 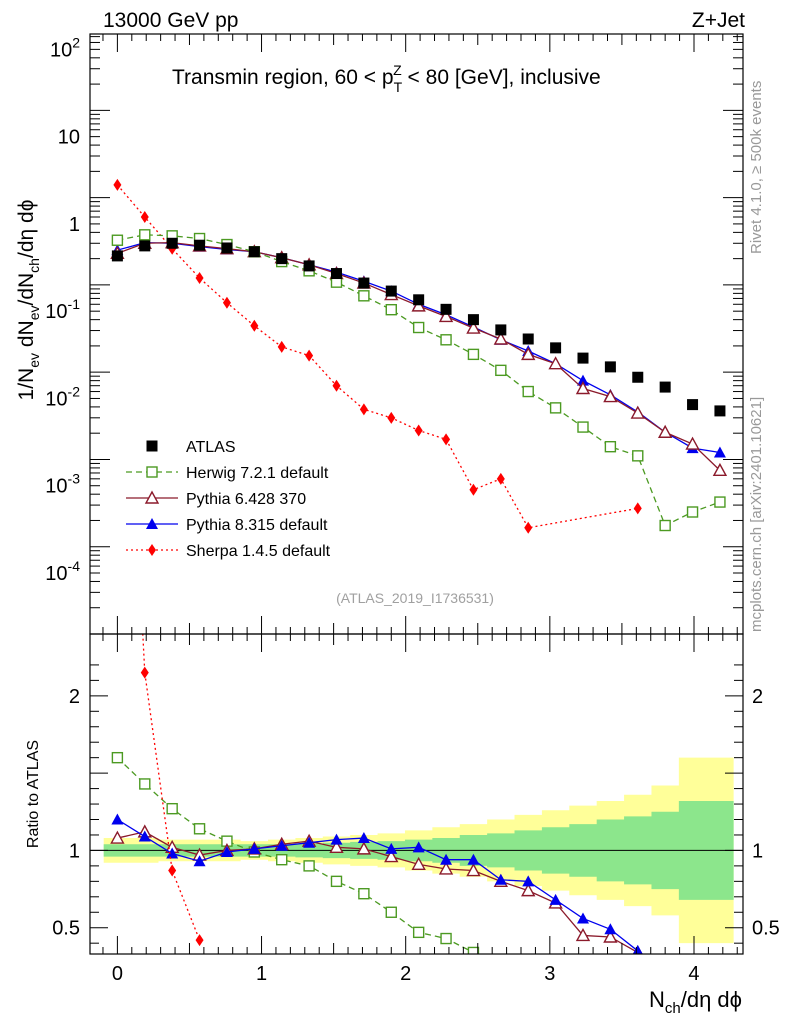 I want to click on x-tick-label: 1, so click(x=261, y=974).